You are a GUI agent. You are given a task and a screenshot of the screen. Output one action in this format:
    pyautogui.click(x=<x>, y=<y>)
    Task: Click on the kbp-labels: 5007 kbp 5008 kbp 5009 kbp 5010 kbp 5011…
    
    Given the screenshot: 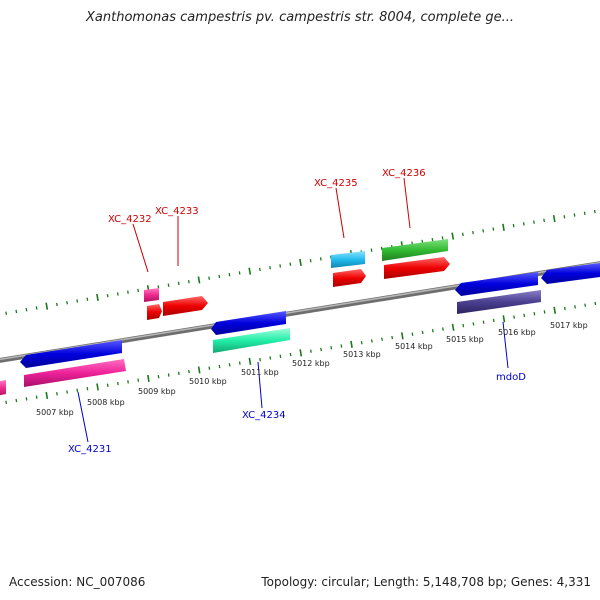 What is the action you would take?
    pyautogui.click(x=312, y=369)
    